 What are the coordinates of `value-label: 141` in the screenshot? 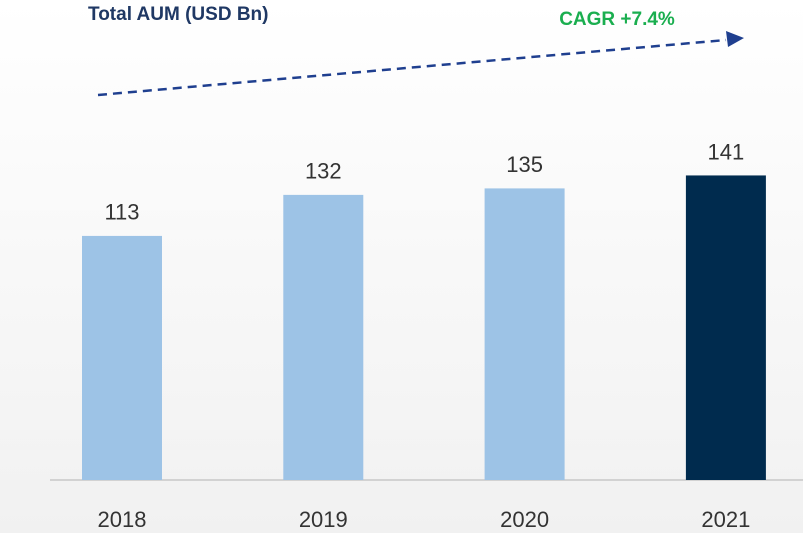 It's located at (726, 151).